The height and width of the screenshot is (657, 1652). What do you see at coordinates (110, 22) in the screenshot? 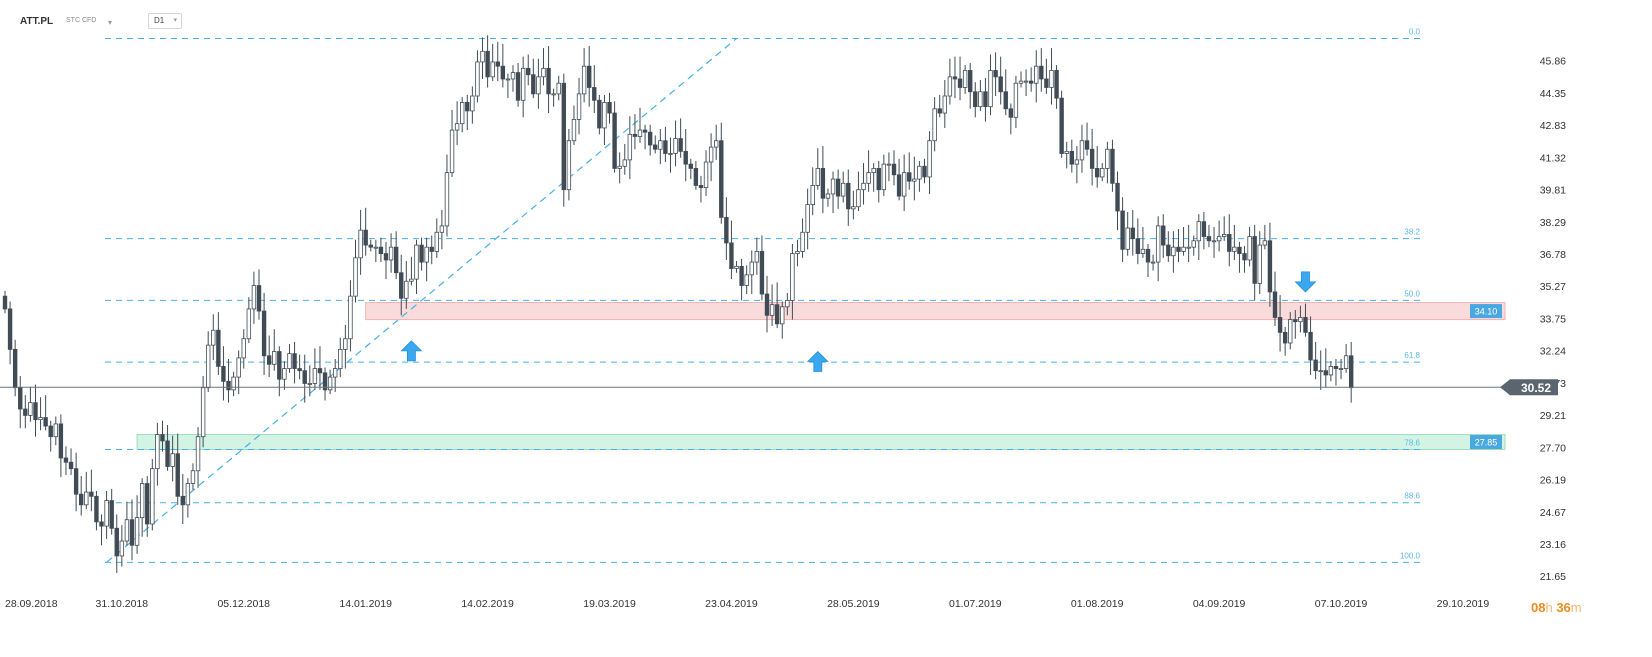
I see `chevron-down-icon: ▾` at bounding box center [110, 22].